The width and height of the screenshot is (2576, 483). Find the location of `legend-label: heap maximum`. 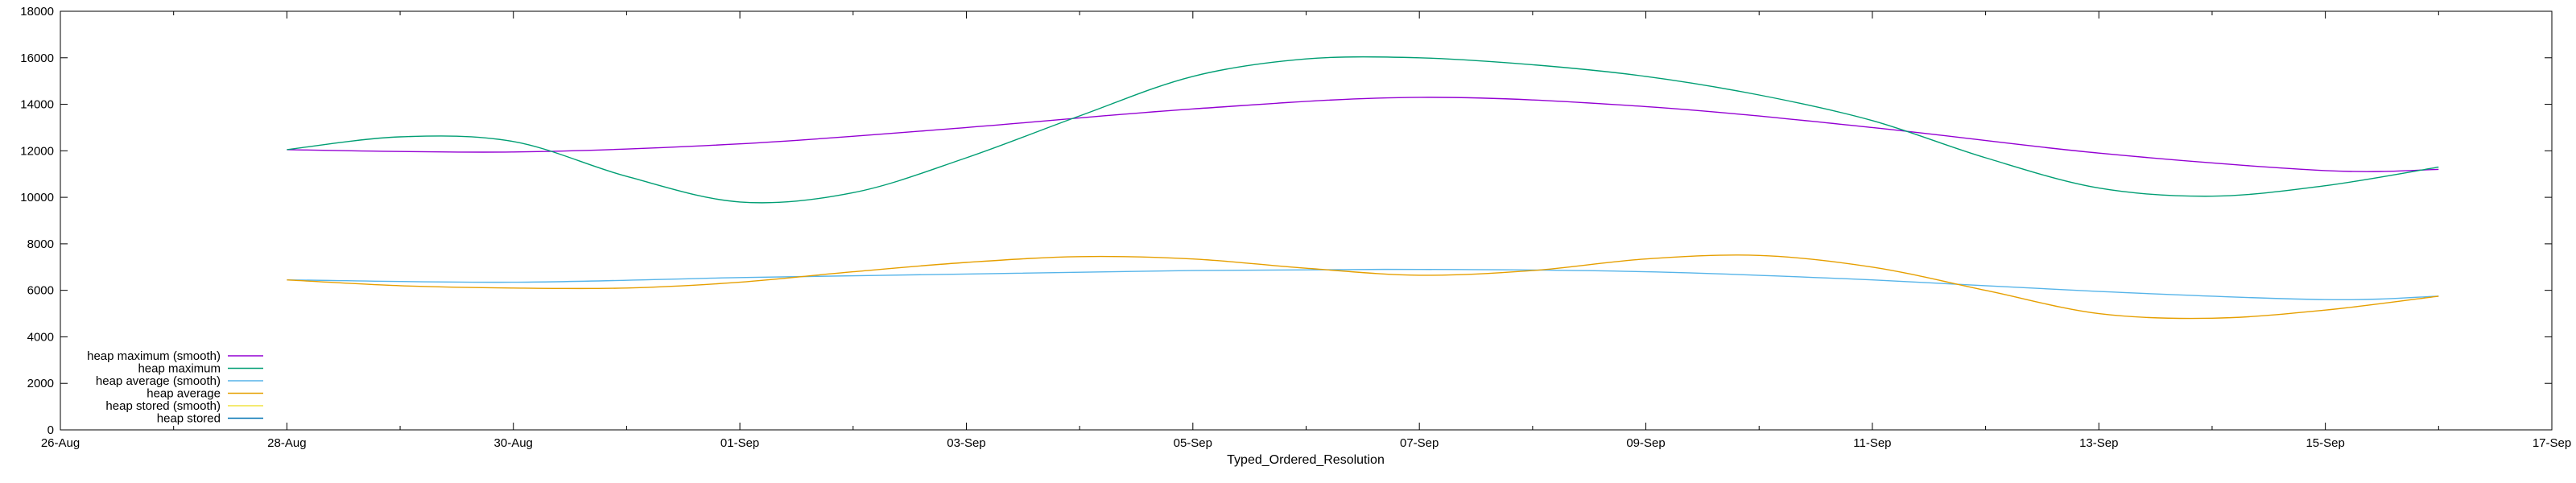

legend-label: heap maximum is located at coordinates (179, 369).